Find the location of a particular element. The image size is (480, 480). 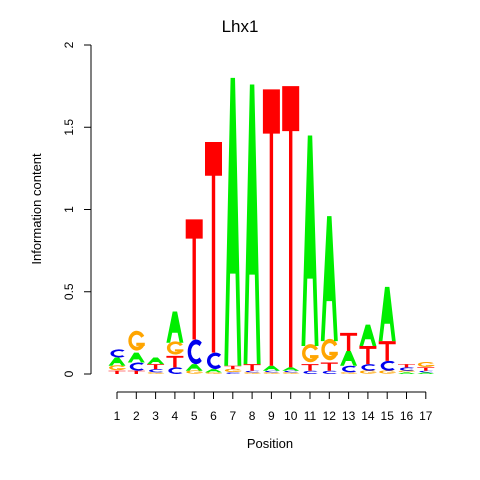

x-tick-label: 3 is located at coordinates (155, 416).